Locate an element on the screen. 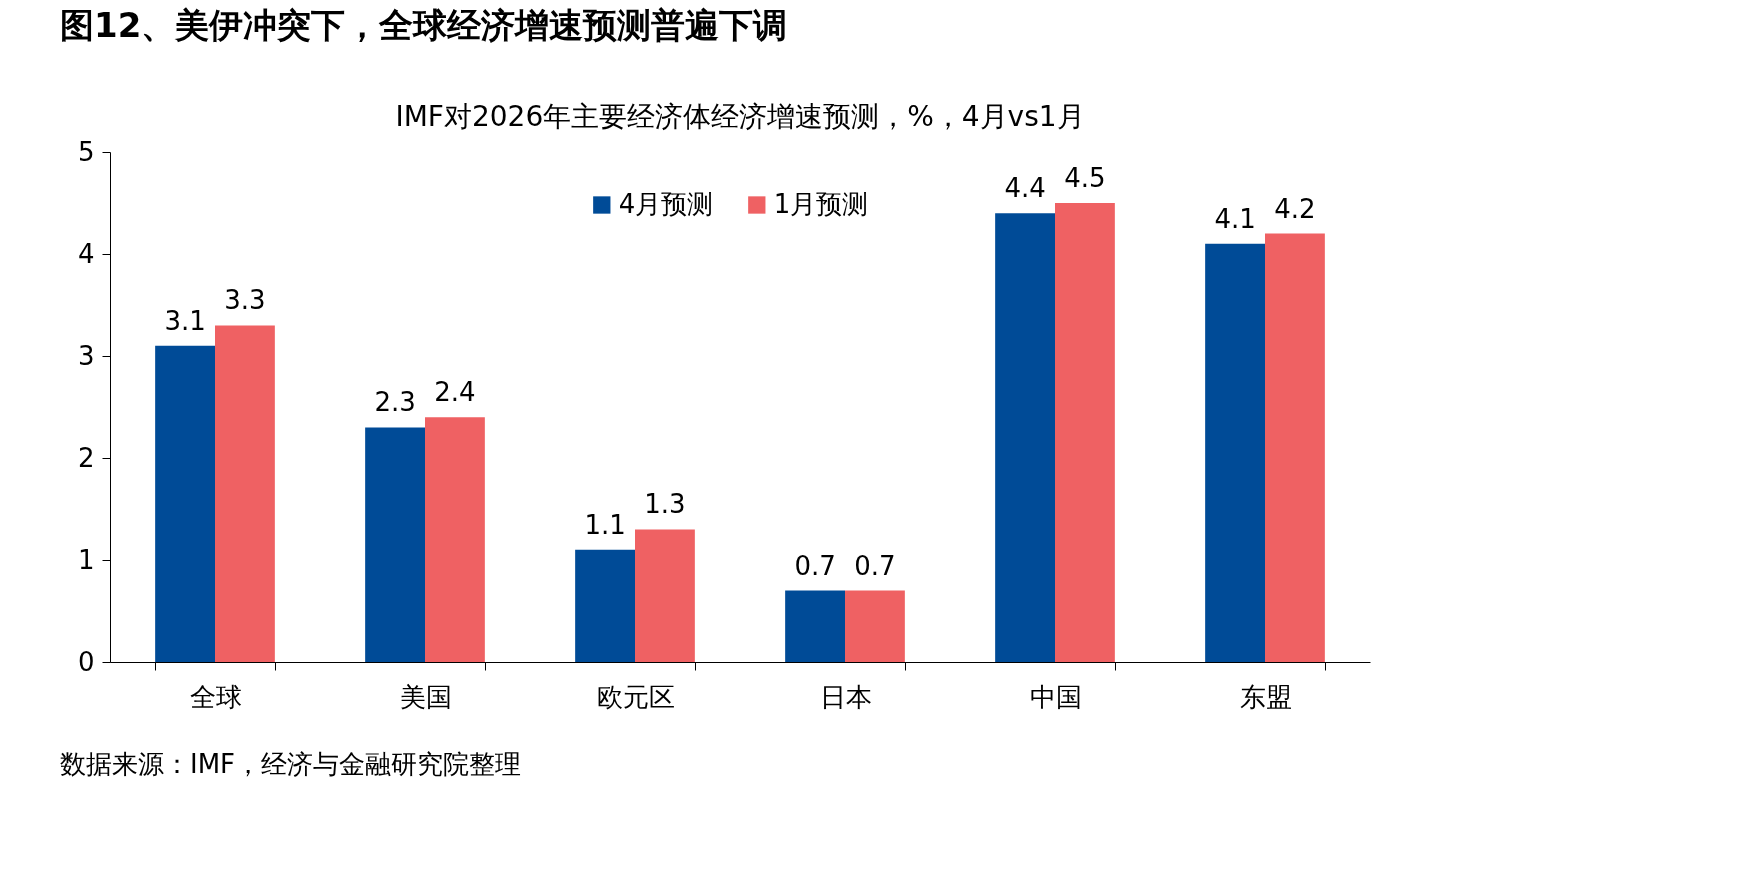 The image size is (1748, 870). data-label: 3.1 is located at coordinates (185, 320).